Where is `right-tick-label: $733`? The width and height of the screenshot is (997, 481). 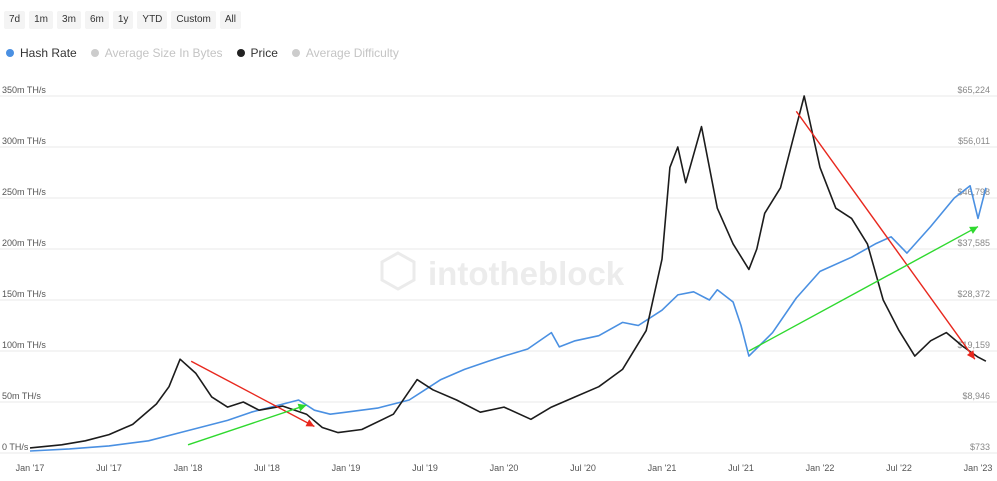 right-tick-label: $733 is located at coordinates (980, 447).